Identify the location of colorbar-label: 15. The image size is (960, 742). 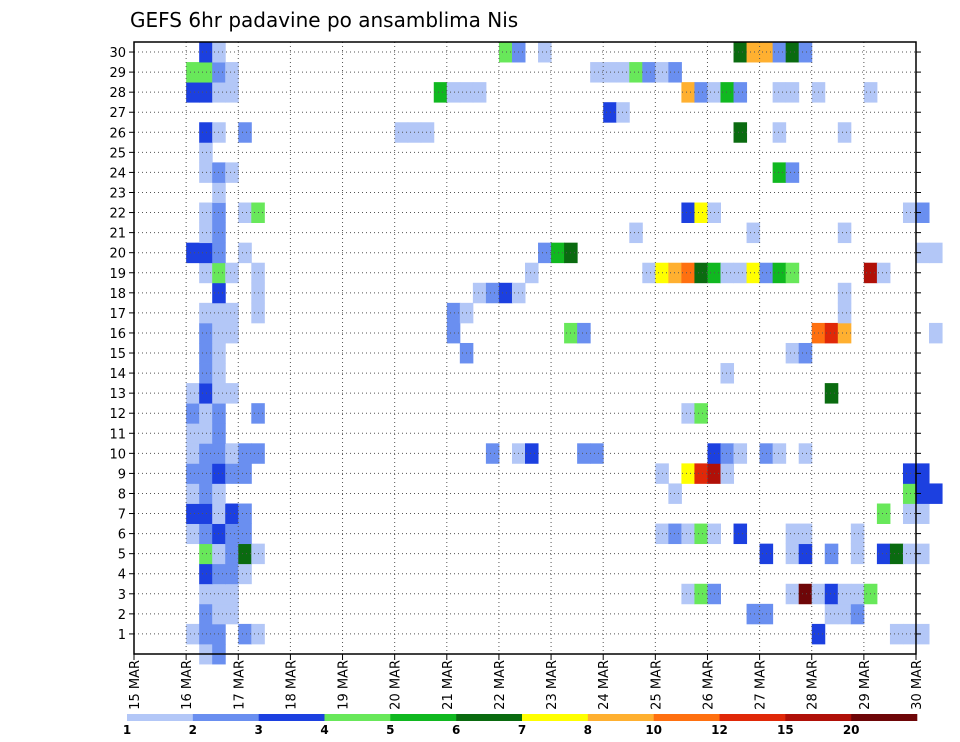
(785, 730).